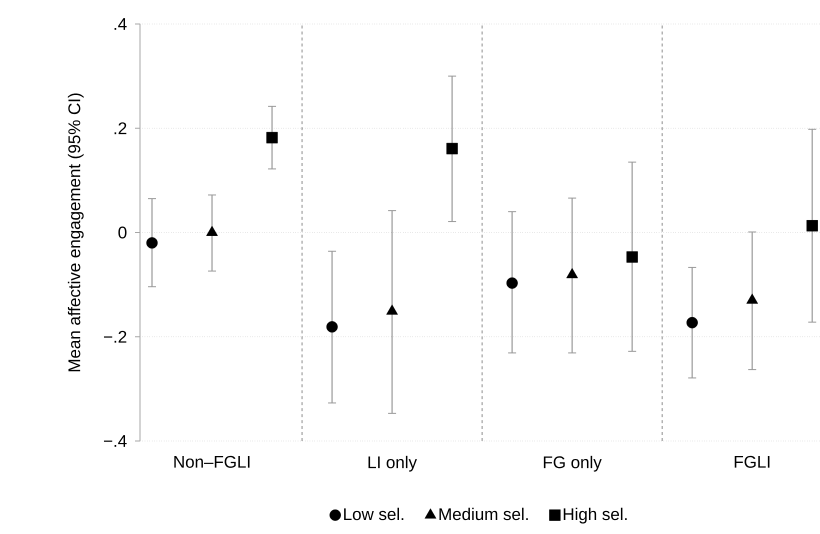 The width and height of the screenshot is (820, 534). Describe the element at coordinates (120, 128) in the screenshot. I see `y-tick-label: .2` at that location.